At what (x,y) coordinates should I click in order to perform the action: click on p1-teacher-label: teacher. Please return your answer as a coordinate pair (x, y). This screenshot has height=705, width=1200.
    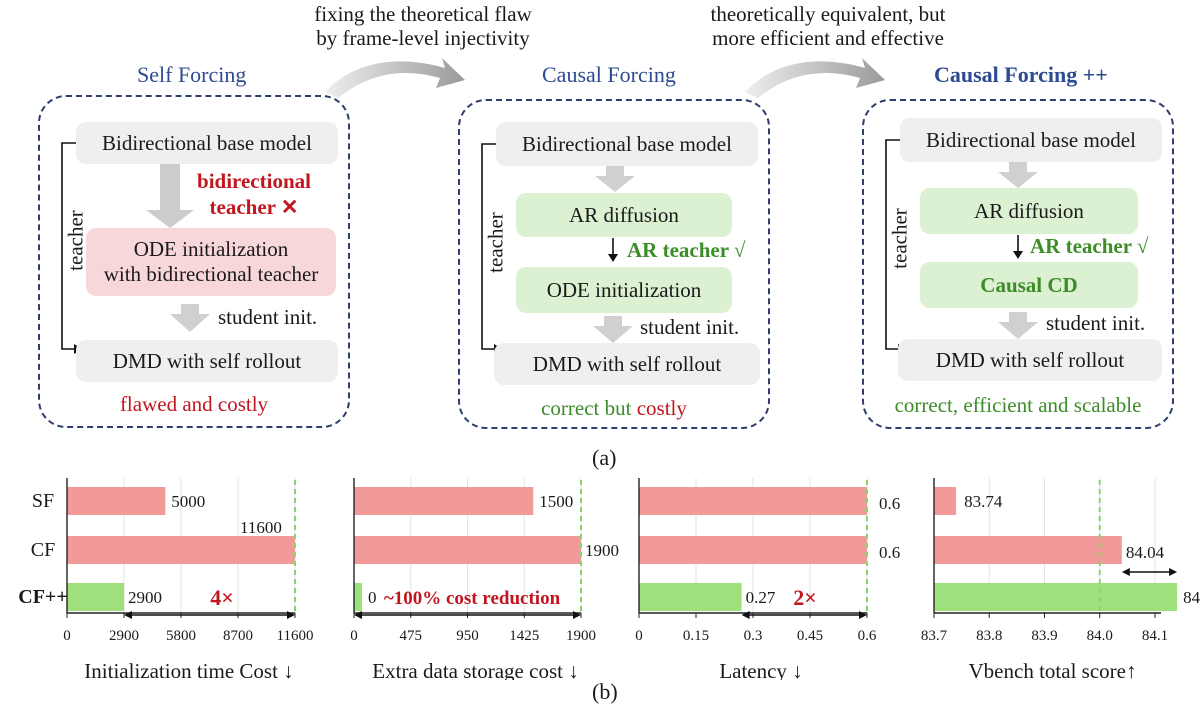
    Looking at the image, I should click on (75, 240).